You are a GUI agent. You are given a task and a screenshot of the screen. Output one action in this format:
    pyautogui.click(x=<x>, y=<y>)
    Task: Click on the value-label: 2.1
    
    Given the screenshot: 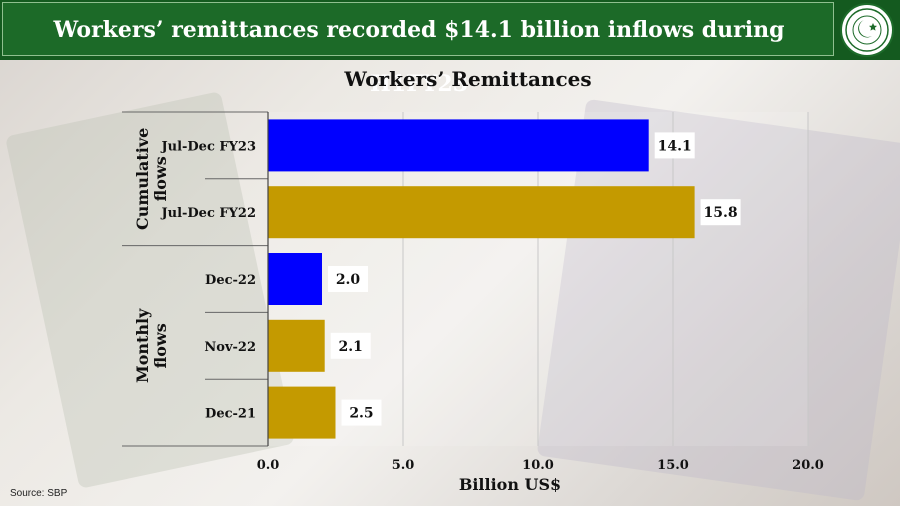 What is the action you would take?
    pyautogui.click(x=351, y=347)
    